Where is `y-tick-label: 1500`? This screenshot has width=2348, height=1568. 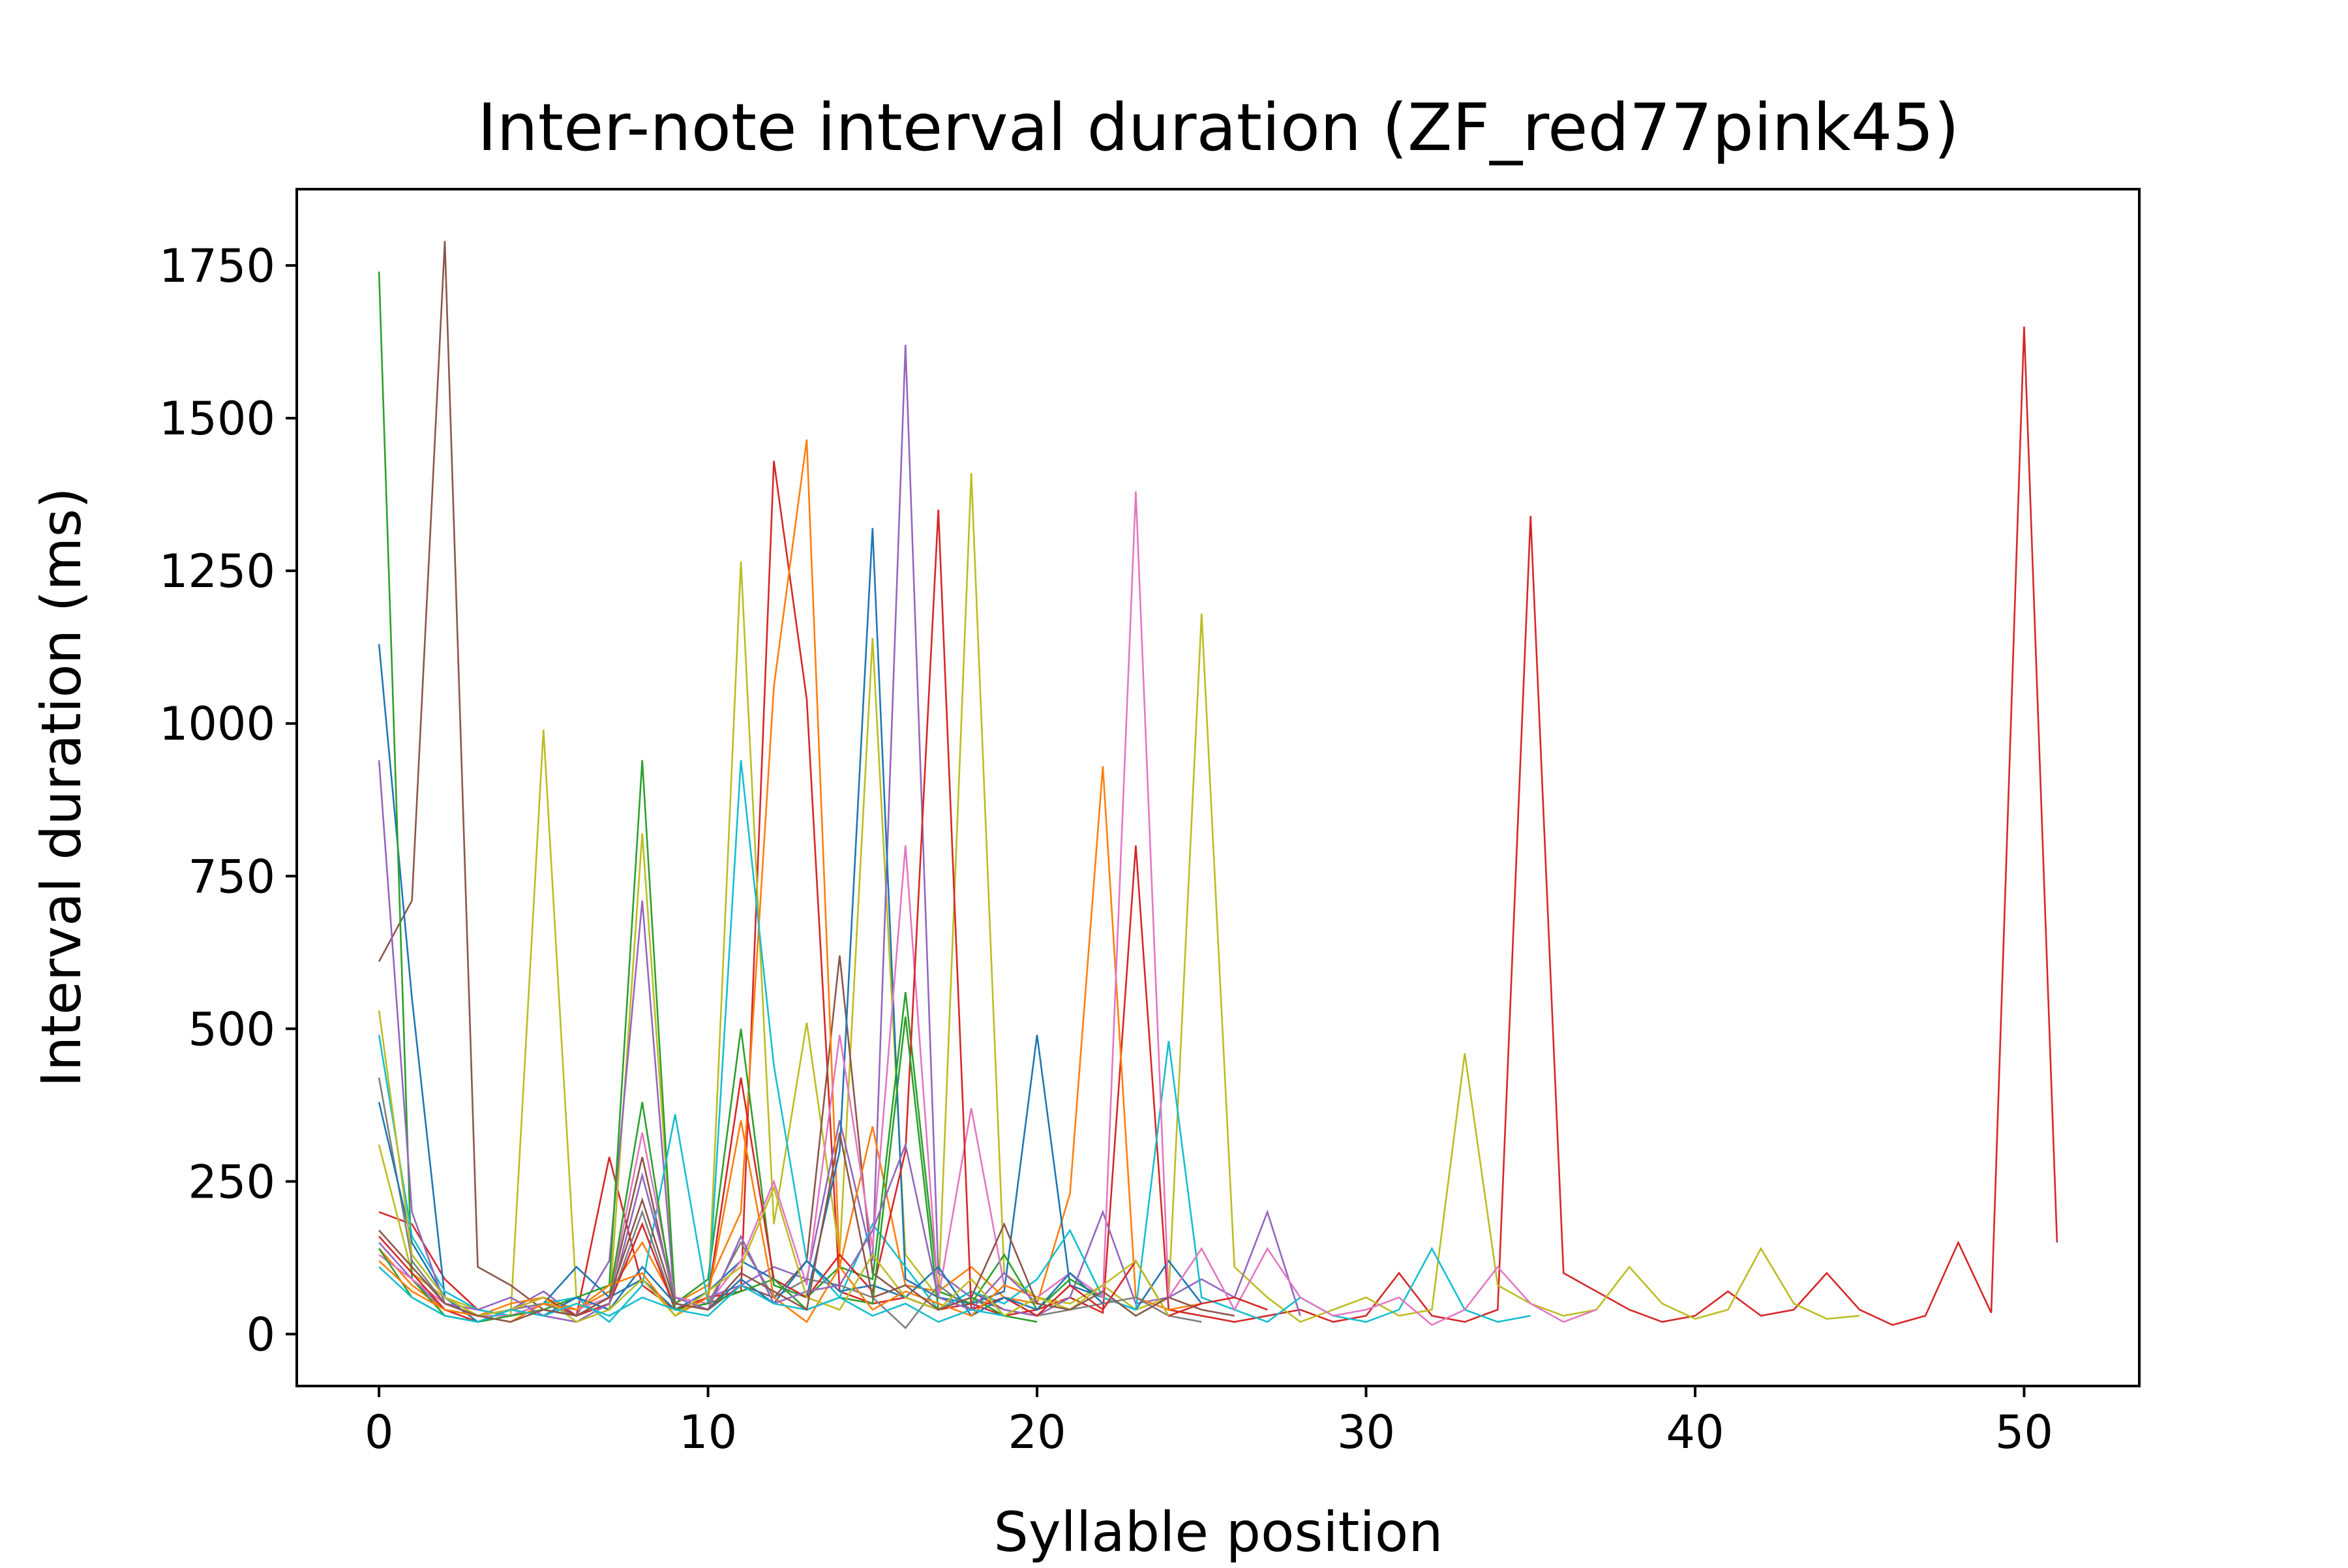 y-tick-label: 1500 is located at coordinates (217, 418).